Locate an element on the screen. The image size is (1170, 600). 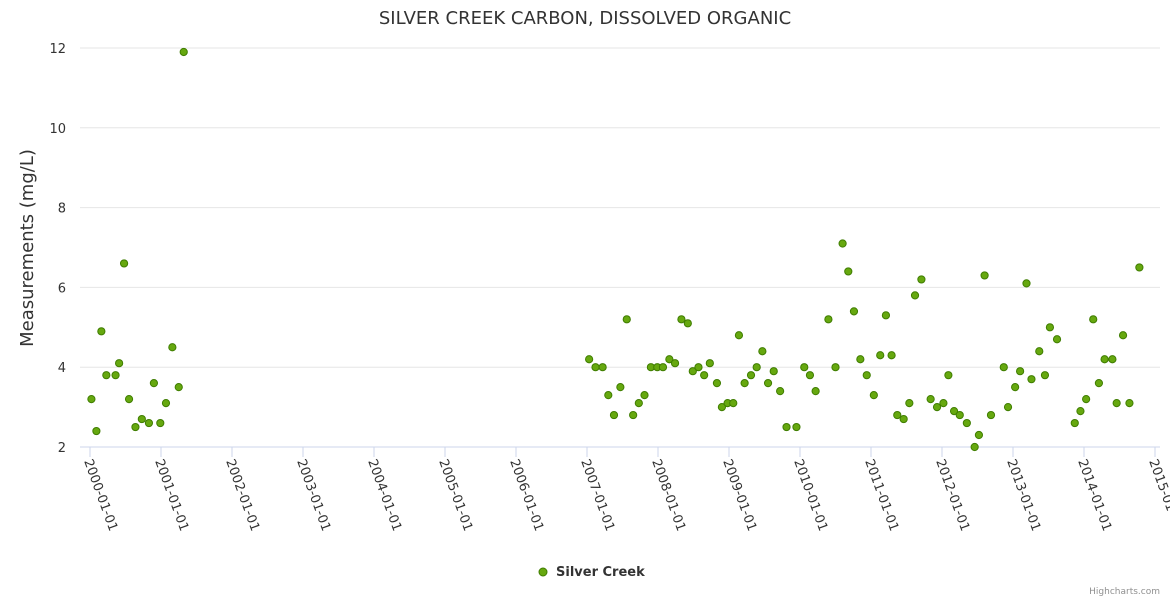
legend: Silver Creek is located at coordinates (591, 572).